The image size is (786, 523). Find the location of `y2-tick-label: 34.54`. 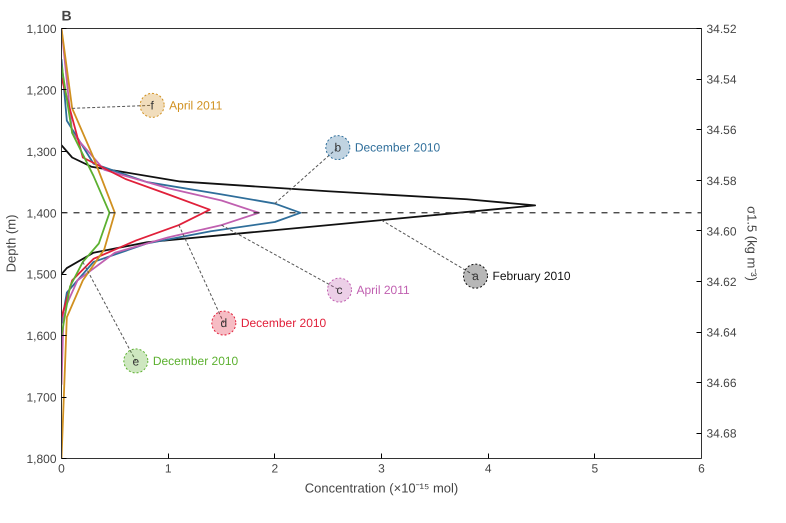

y2-tick-label: 34.54 is located at coordinates (721, 79).